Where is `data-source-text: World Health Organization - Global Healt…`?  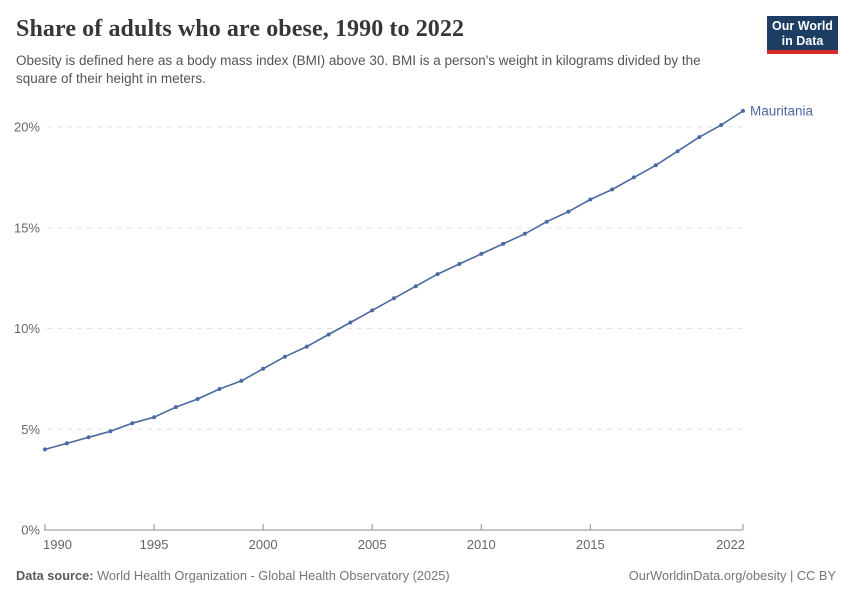 data-source-text: World Health Organization - Global Healt… is located at coordinates (271, 575).